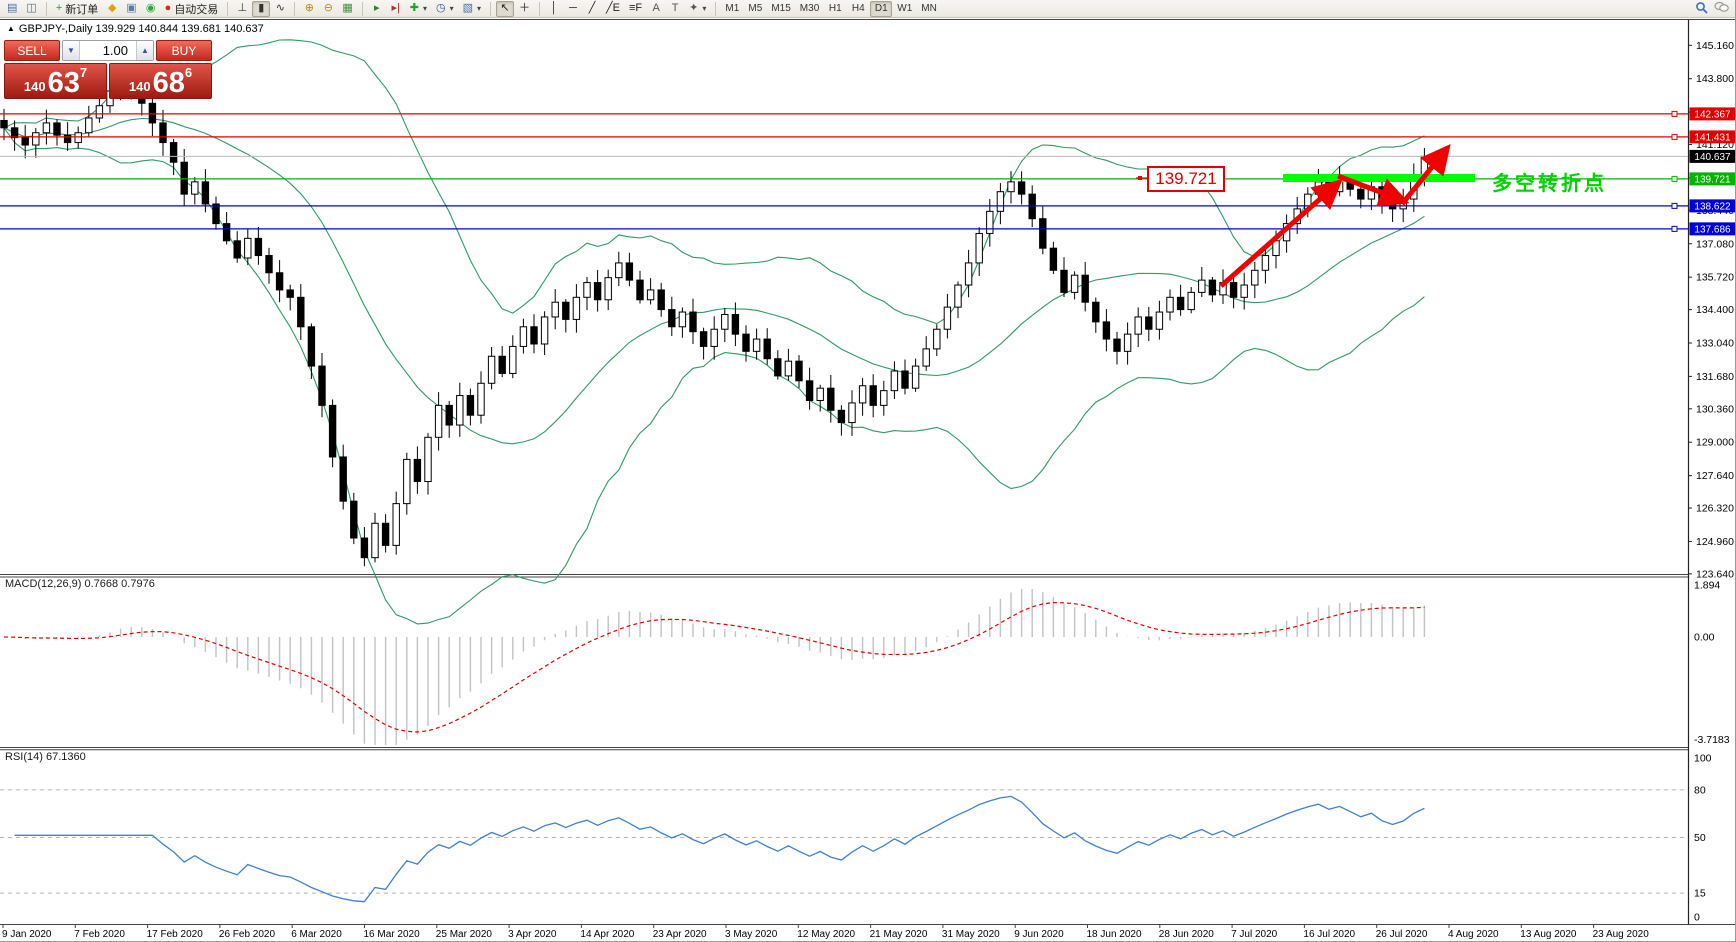 The height and width of the screenshot is (942, 1736). What do you see at coordinates (115, 50) in the screenshot?
I see `volume-value: 1.00` at bounding box center [115, 50].